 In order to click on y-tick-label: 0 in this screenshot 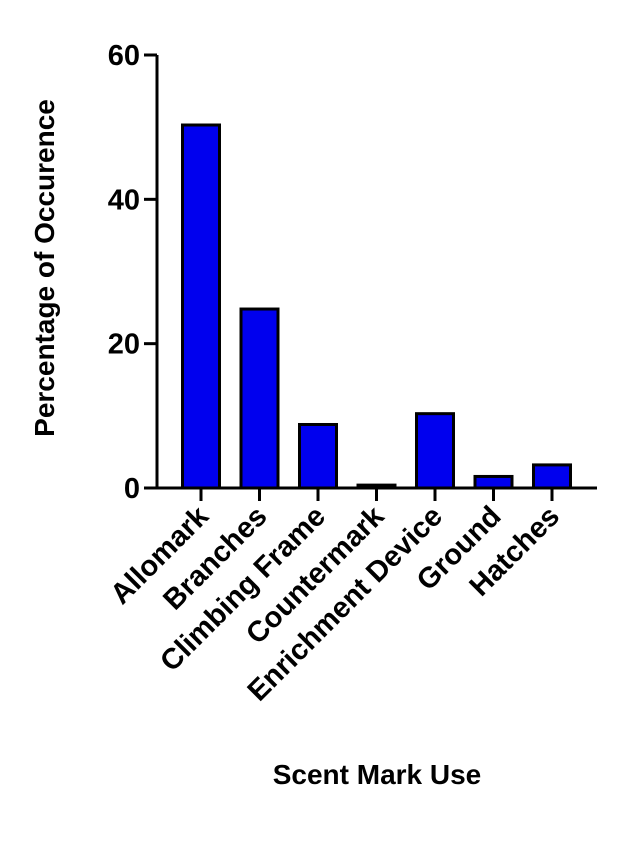, I will do `click(132, 489)`.